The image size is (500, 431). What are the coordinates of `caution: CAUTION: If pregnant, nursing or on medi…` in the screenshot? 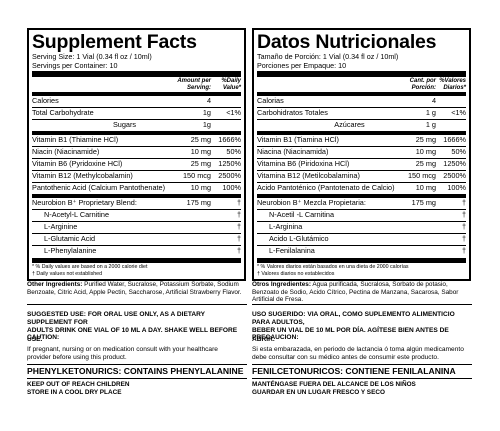 It's located at (136, 348).